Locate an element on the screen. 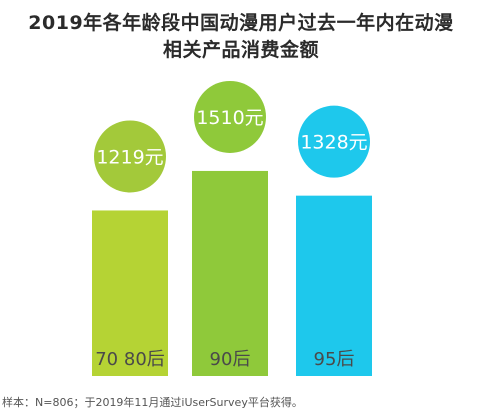 Image resolution: width=482 pixels, height=416 pixels. value-label-3: 1328元 is located at coordinates (333, 143).